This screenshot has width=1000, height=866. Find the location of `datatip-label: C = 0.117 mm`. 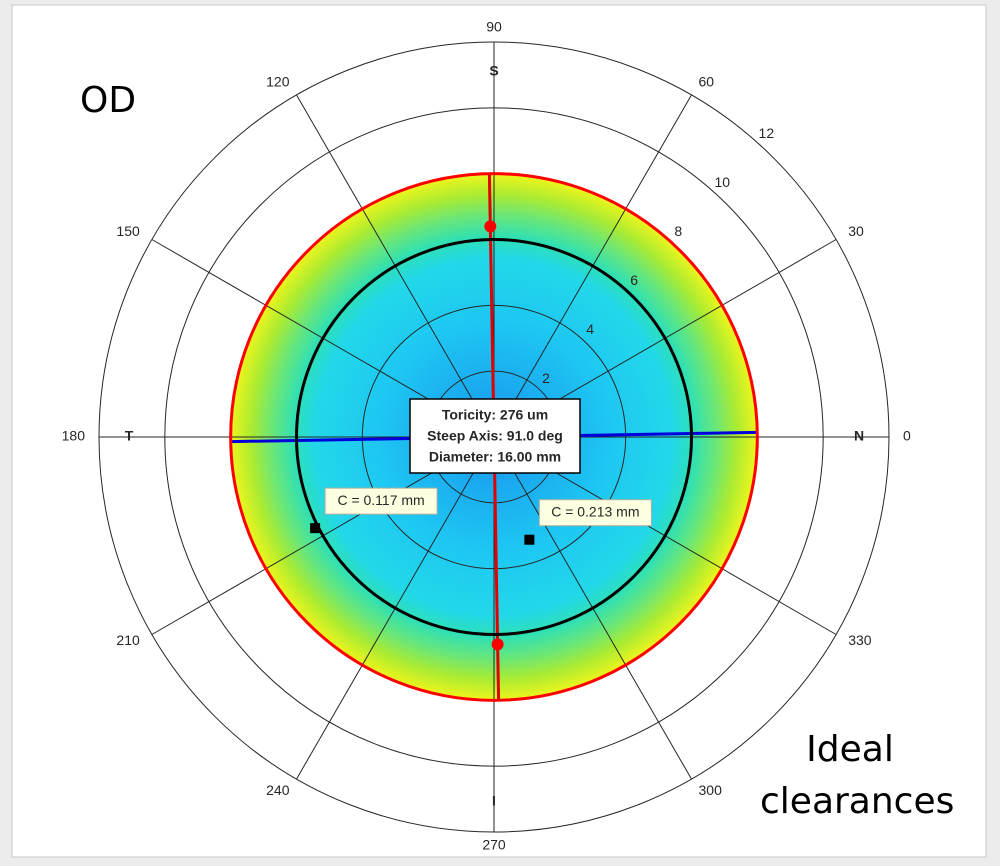

datatip-label: C = 0.117 mm is located at coordinates (380, 500).